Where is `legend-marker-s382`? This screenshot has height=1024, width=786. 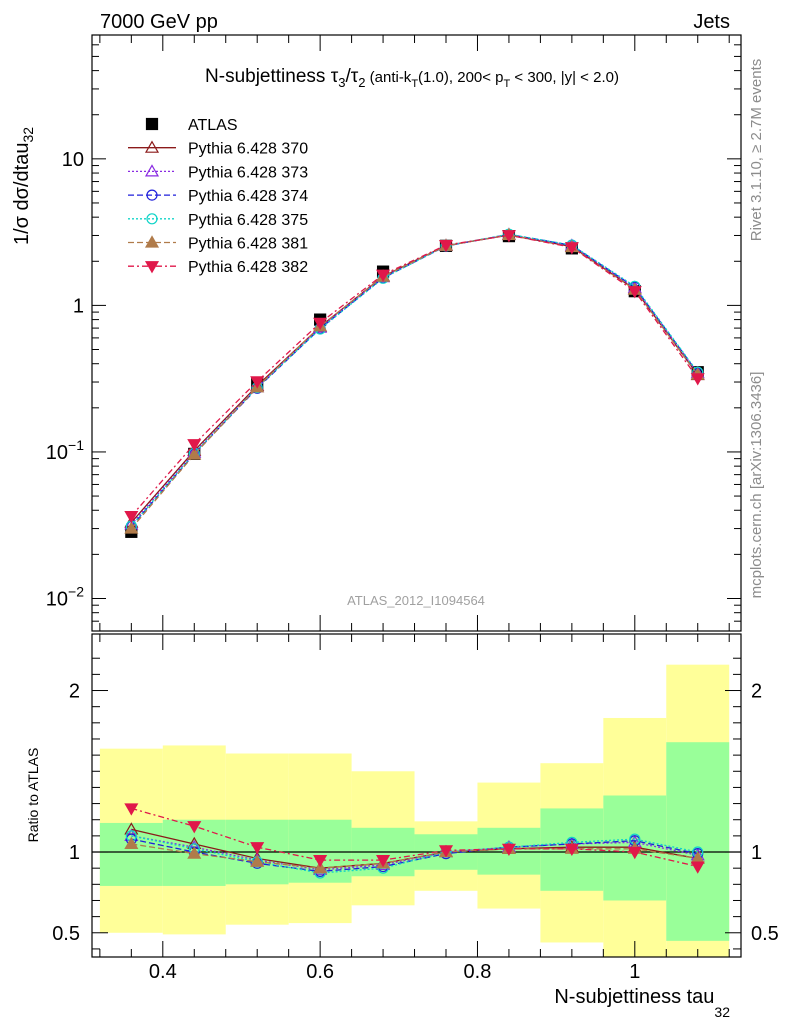 legend-marker-s382 is located at coordinates (152, 267).